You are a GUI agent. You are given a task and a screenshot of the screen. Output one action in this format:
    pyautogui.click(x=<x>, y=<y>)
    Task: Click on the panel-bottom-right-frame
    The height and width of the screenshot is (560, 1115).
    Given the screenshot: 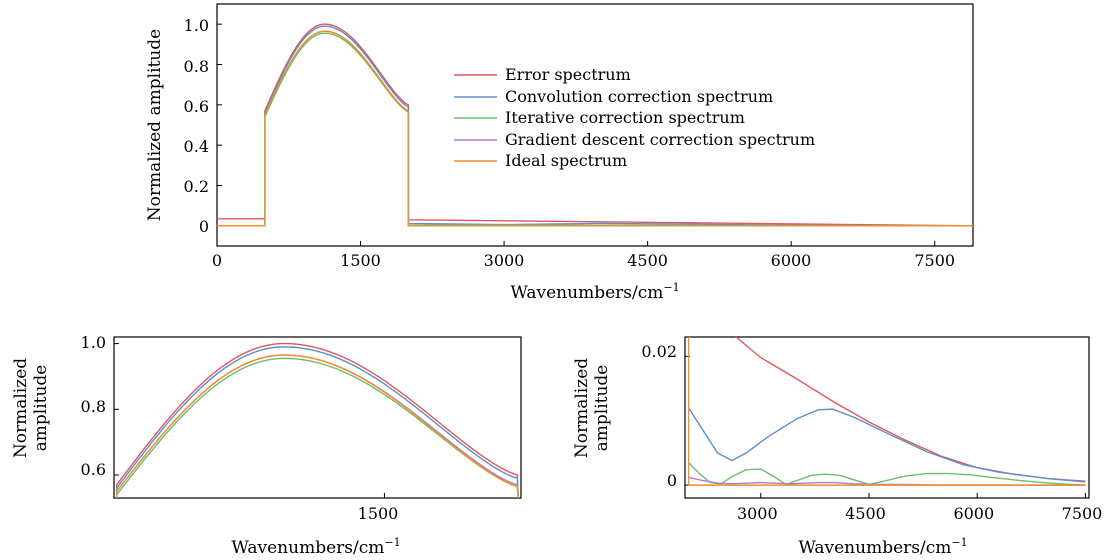 What is the action you would take?
    pyautogui.click(x=887, y=417)
    